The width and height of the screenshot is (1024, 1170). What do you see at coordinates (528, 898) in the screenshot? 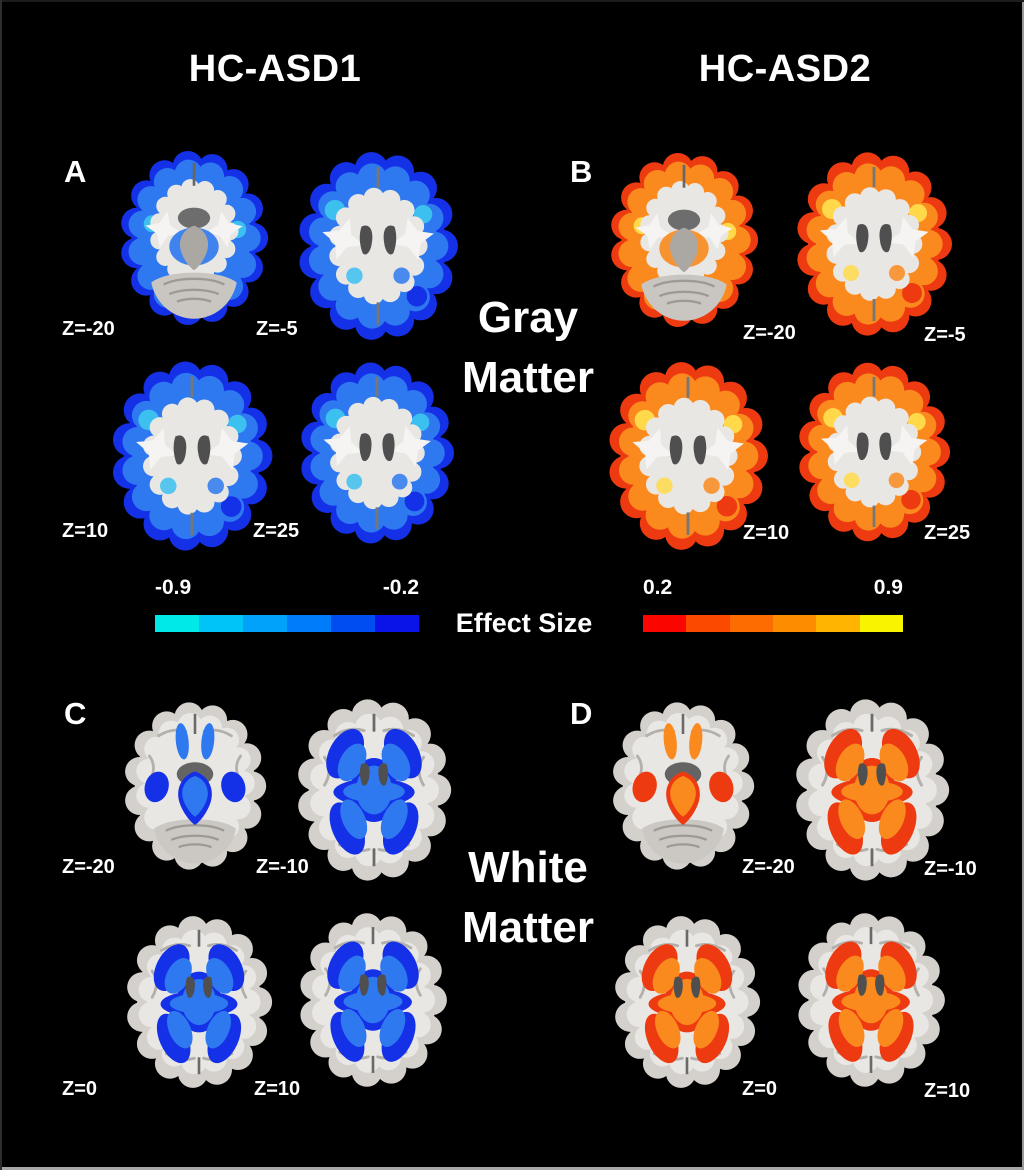
I see `row-title-white-matter: White Matter` at bounding box center [528, 898].